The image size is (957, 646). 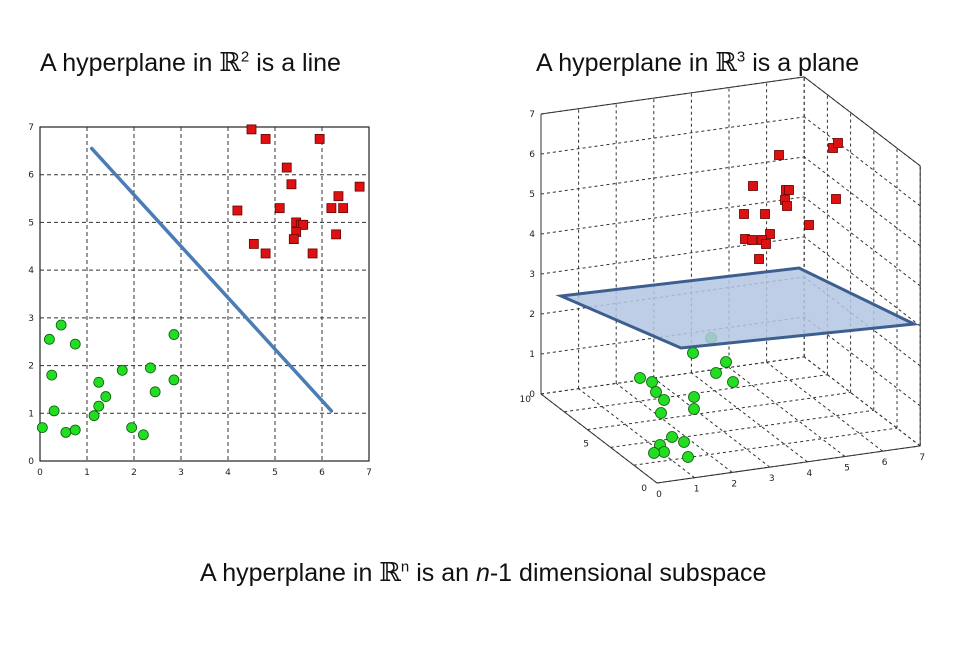 What do you see at coordinates (211, 279) in the screenshot?
I see `separating-line` at bounding box center [211, 279].